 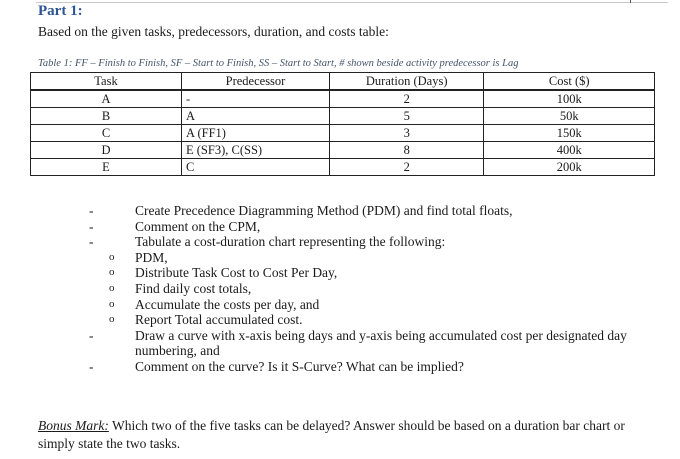 I want to click on list-item-text: Distribute Task Cost to Cost Per Day,, so click(x=236, y=273).